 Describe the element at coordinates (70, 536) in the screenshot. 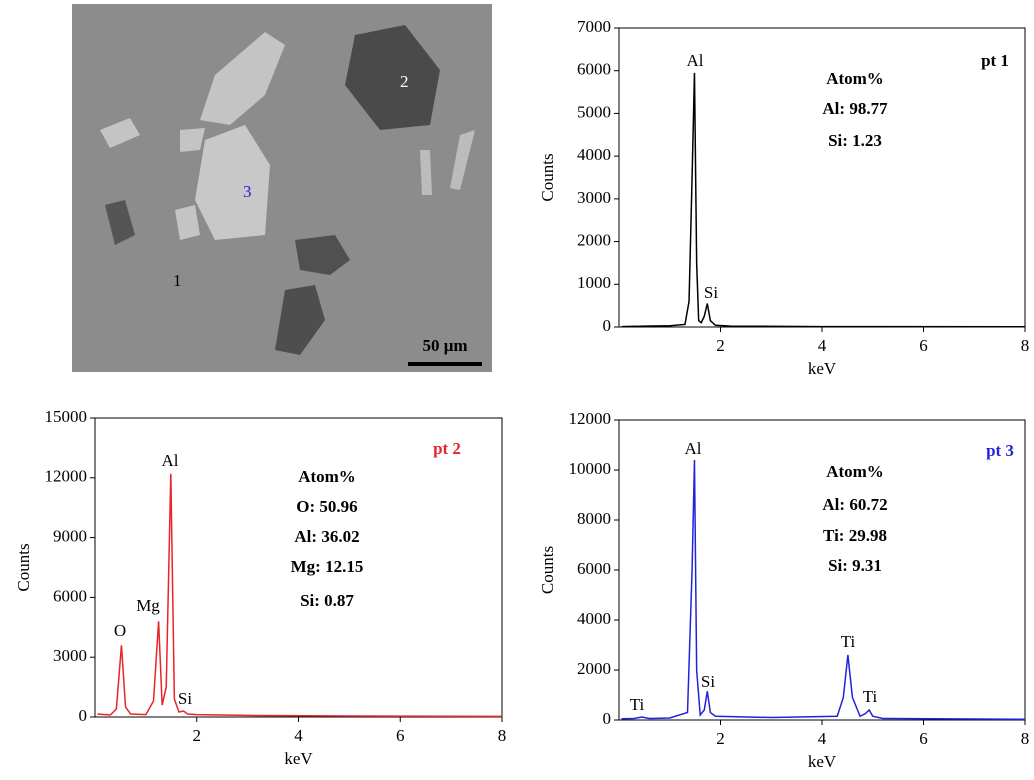

I see `y-tick-label: 9000` at that location.